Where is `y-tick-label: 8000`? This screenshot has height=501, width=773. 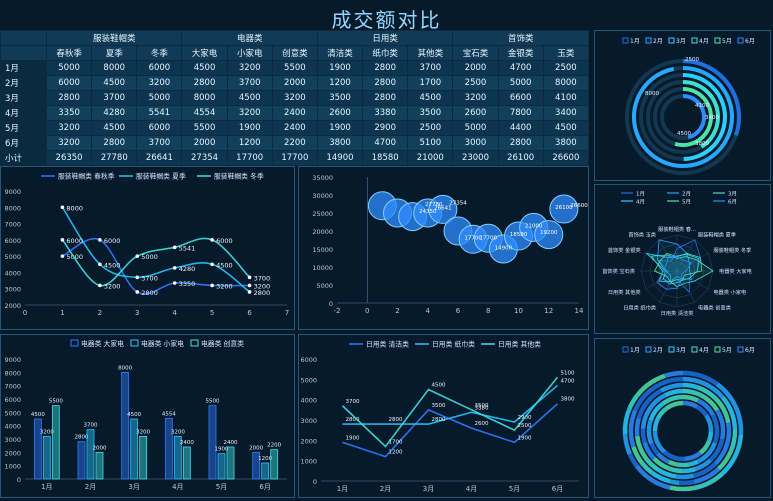 y-tick-label: 8000 is located at coordinates (12, 208).